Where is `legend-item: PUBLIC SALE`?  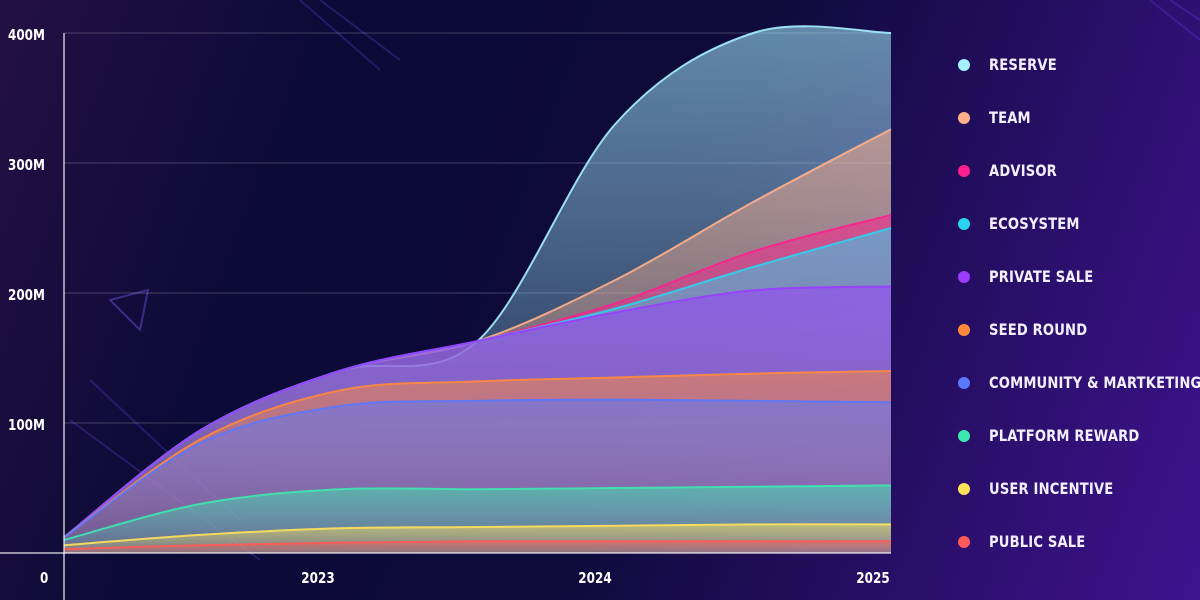 legend-item: PUBLIC SALE is located at coordinates (1076, 541).